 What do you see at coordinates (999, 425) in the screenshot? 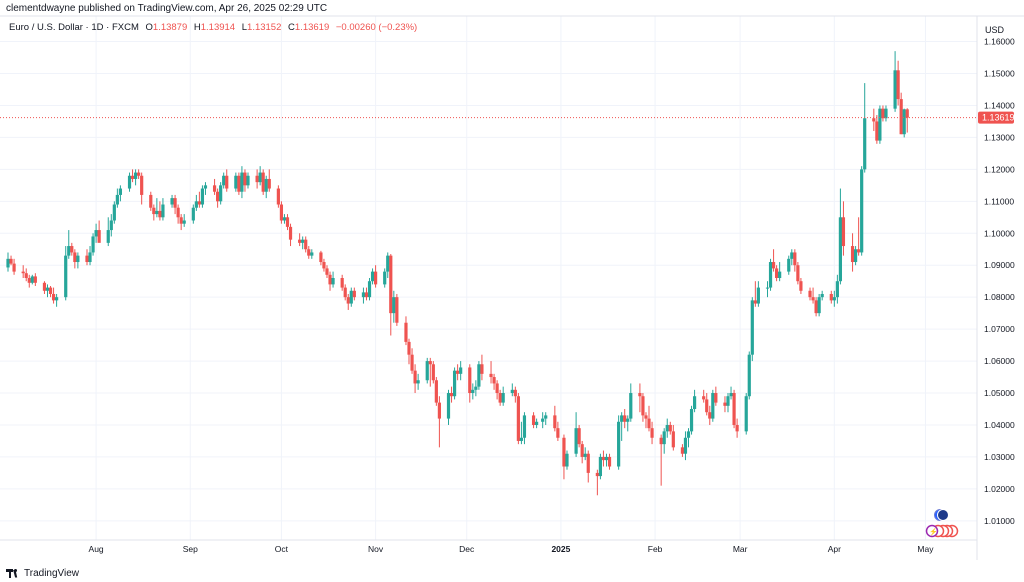
I see `price-tick-label: 1.04000` at bounding box center [999, 425].